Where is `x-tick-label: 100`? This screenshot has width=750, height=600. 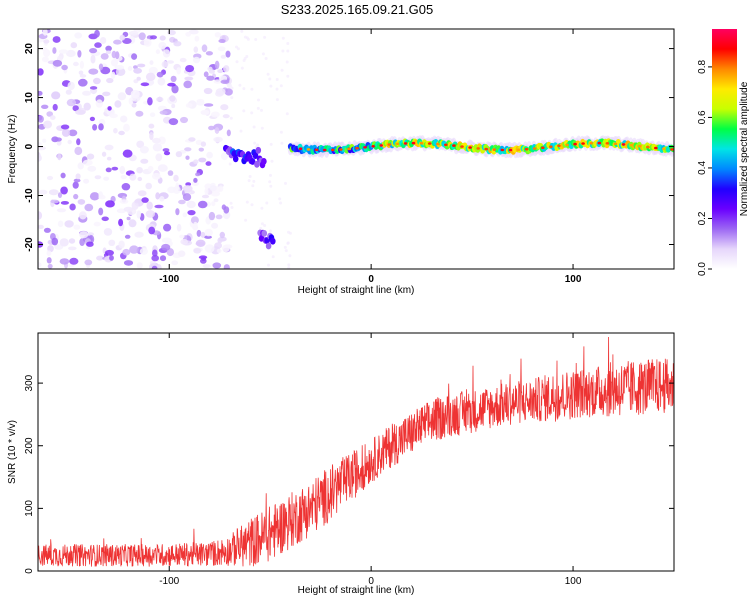 x-tick-label: 100 is located at coordinates (573, 279).